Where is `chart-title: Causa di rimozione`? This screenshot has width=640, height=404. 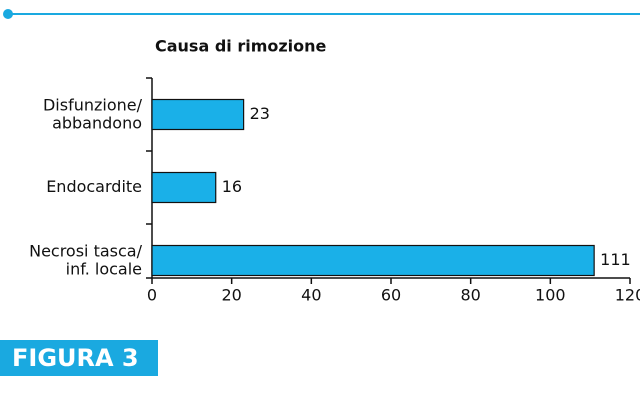 chart-title: Causa di rimozione is located at coordinates (241, 46).